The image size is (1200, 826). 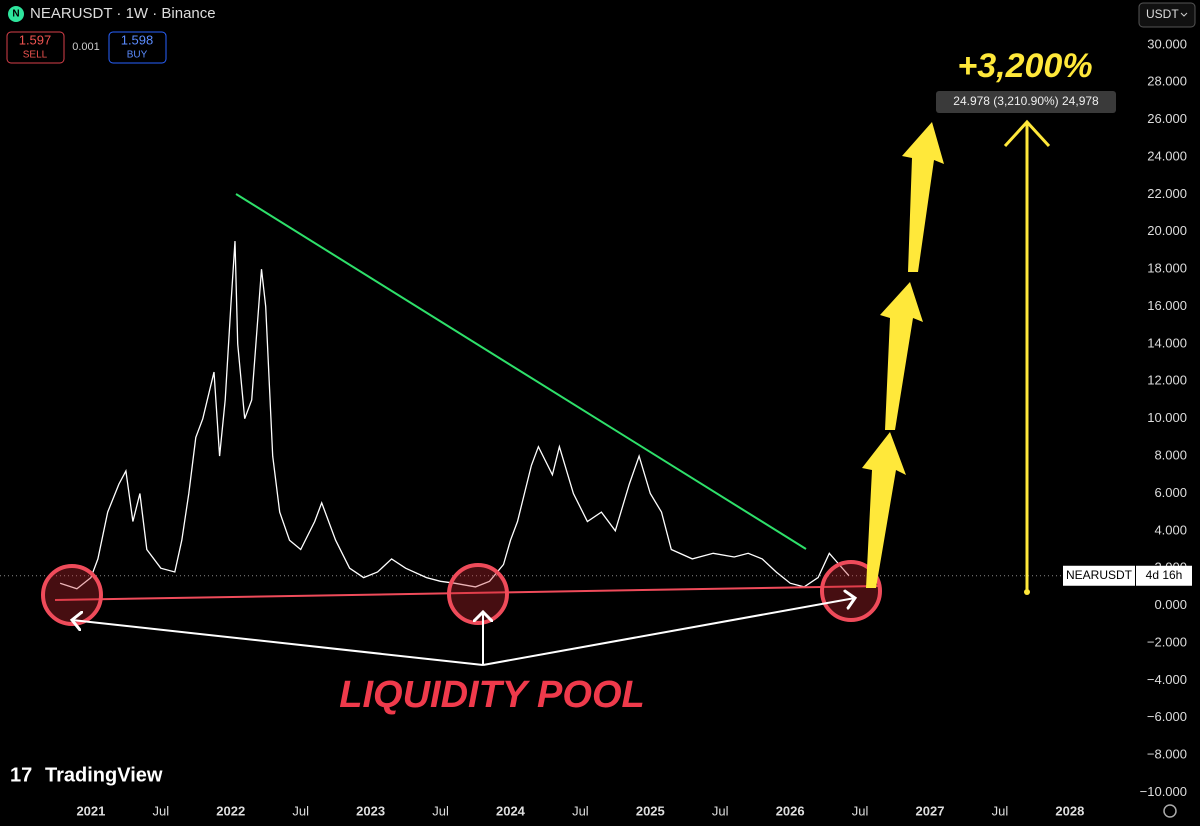 I want to click on sell-button, so click(x=35, y=47).